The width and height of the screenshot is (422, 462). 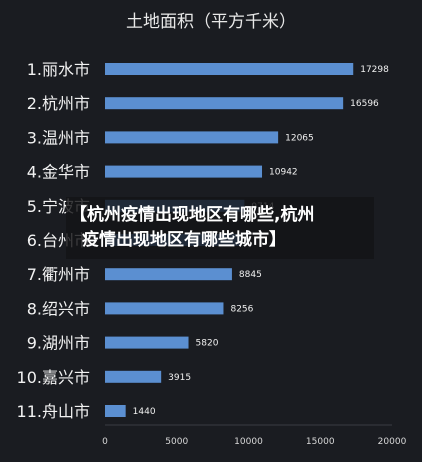 What do you see at coordinates (176, 442) in the screenshot?
I see `x-tick-label-5000: 5000` at bounding box center [176, 442].